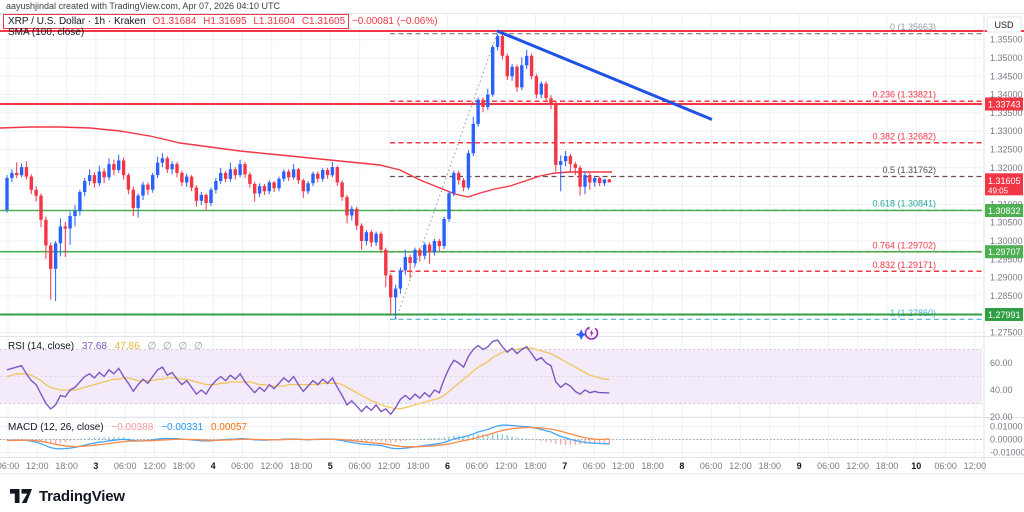  Describe the element at coordinates (1007, 453) in the screenshot. I see `svg-text: -0.01000` at that location.